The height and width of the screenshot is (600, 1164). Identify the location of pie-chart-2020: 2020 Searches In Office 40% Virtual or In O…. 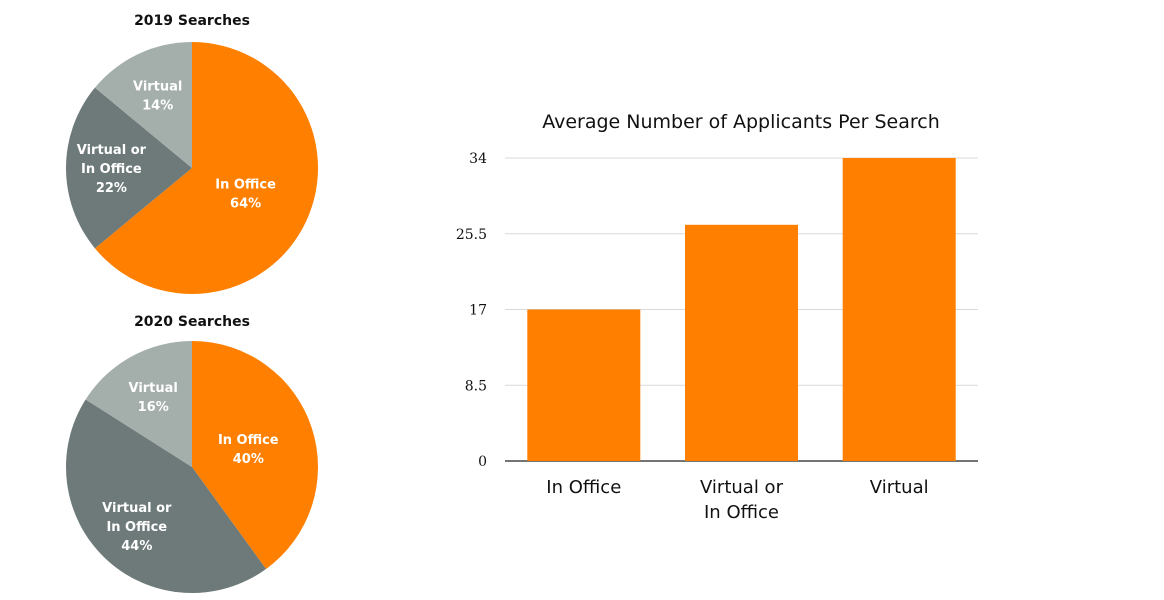
(192, 454).